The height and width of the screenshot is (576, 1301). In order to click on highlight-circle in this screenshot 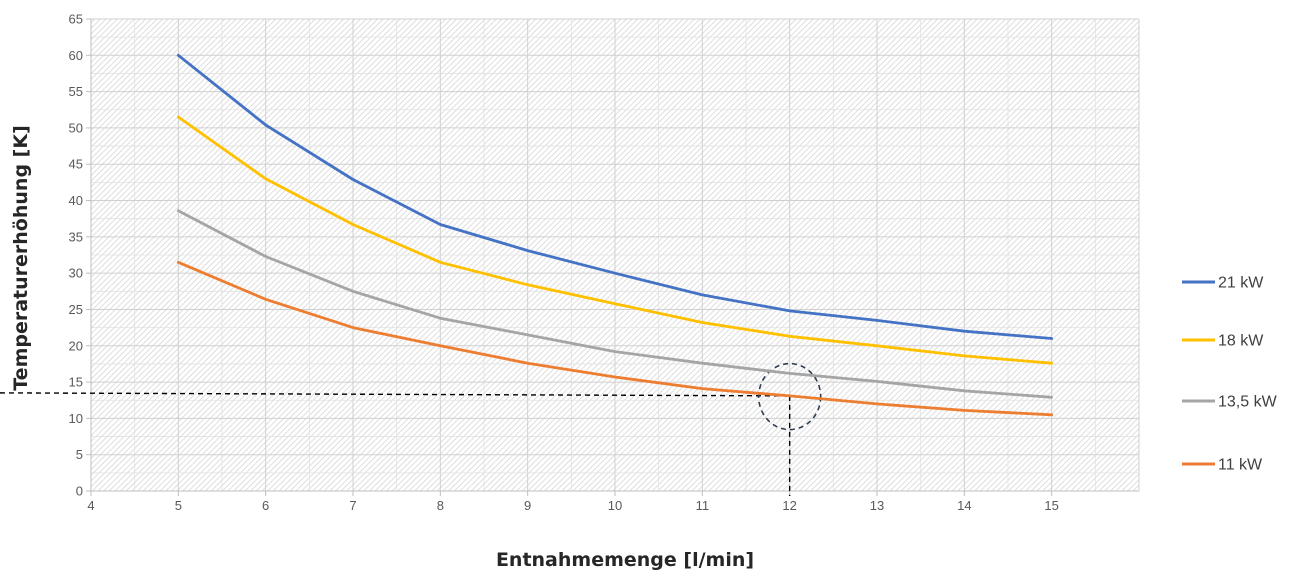, I will do `click(789, 396)`.